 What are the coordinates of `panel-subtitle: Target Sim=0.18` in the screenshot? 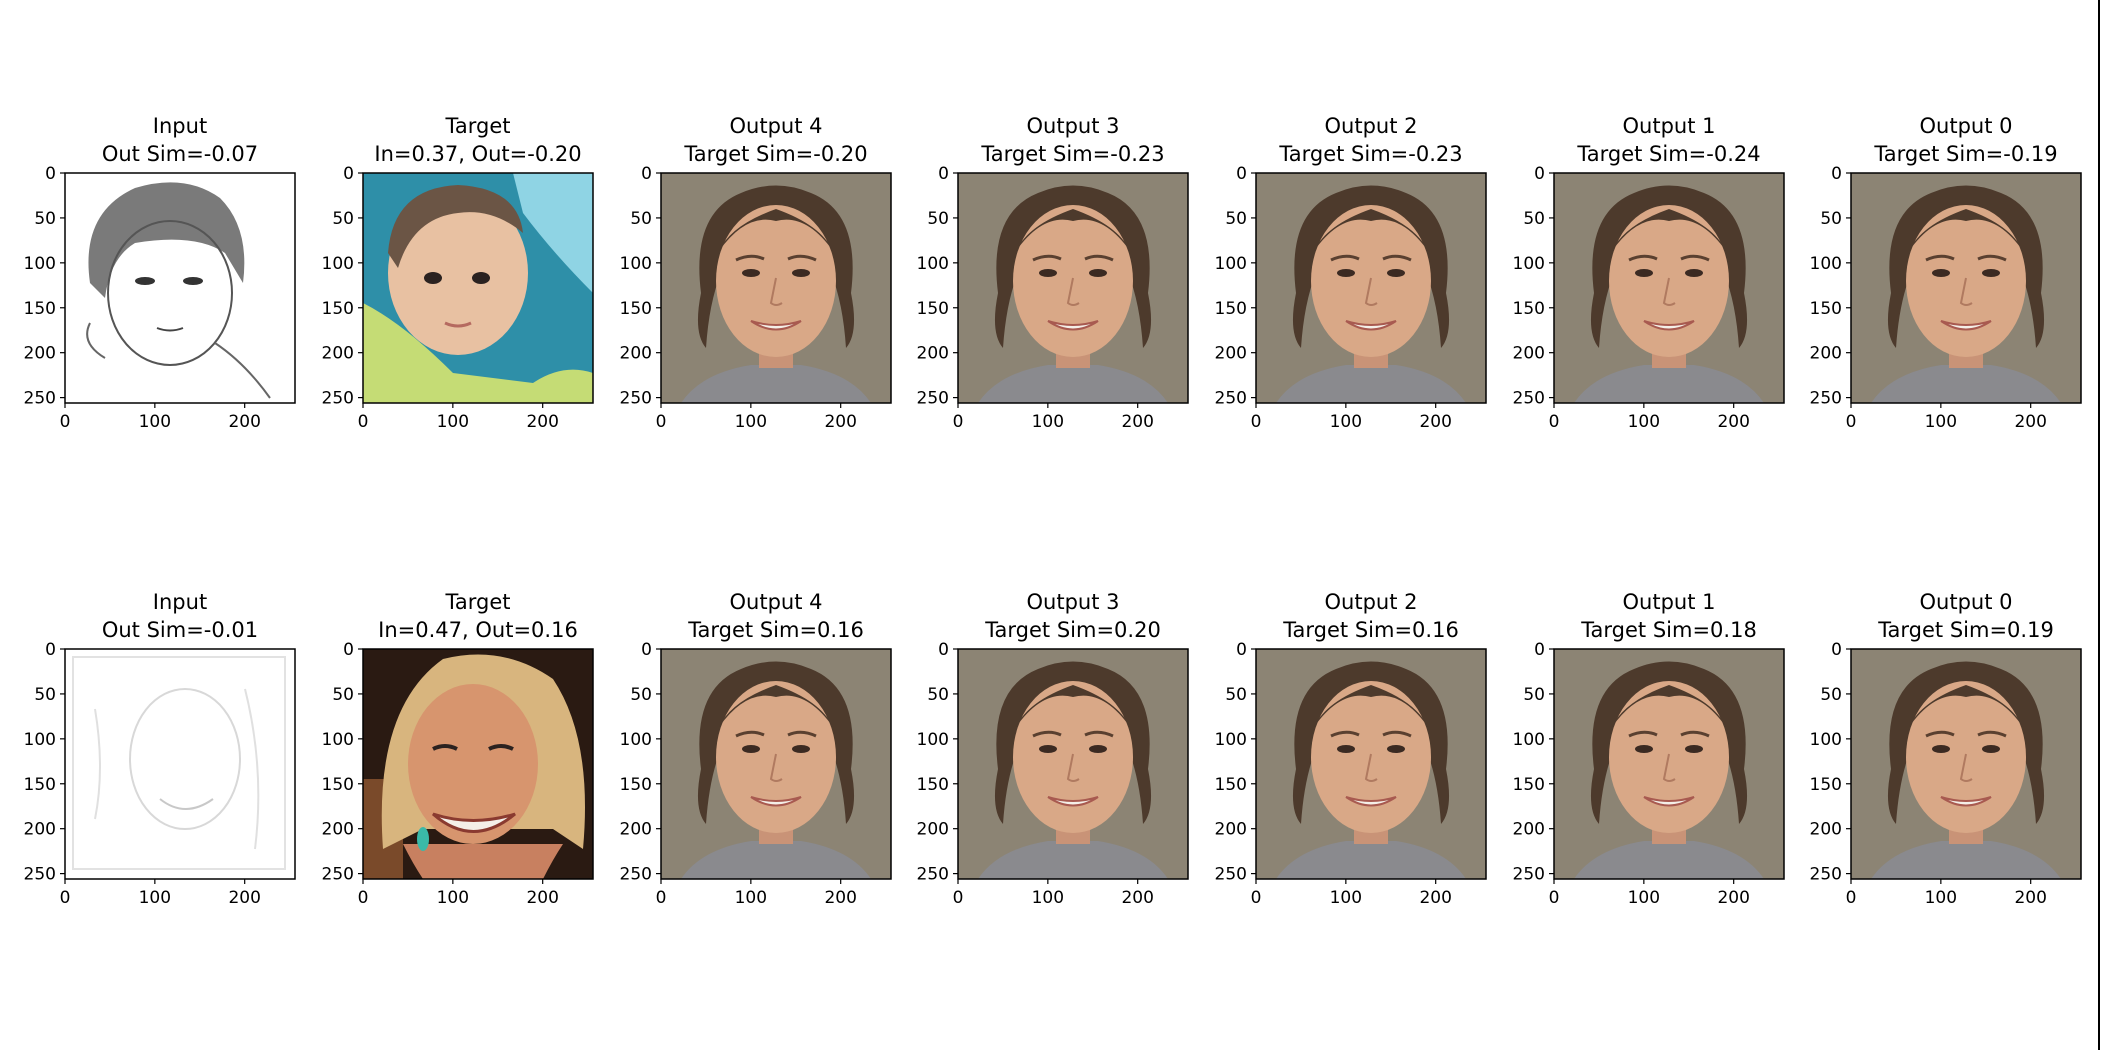 It's located at (1668, 630).